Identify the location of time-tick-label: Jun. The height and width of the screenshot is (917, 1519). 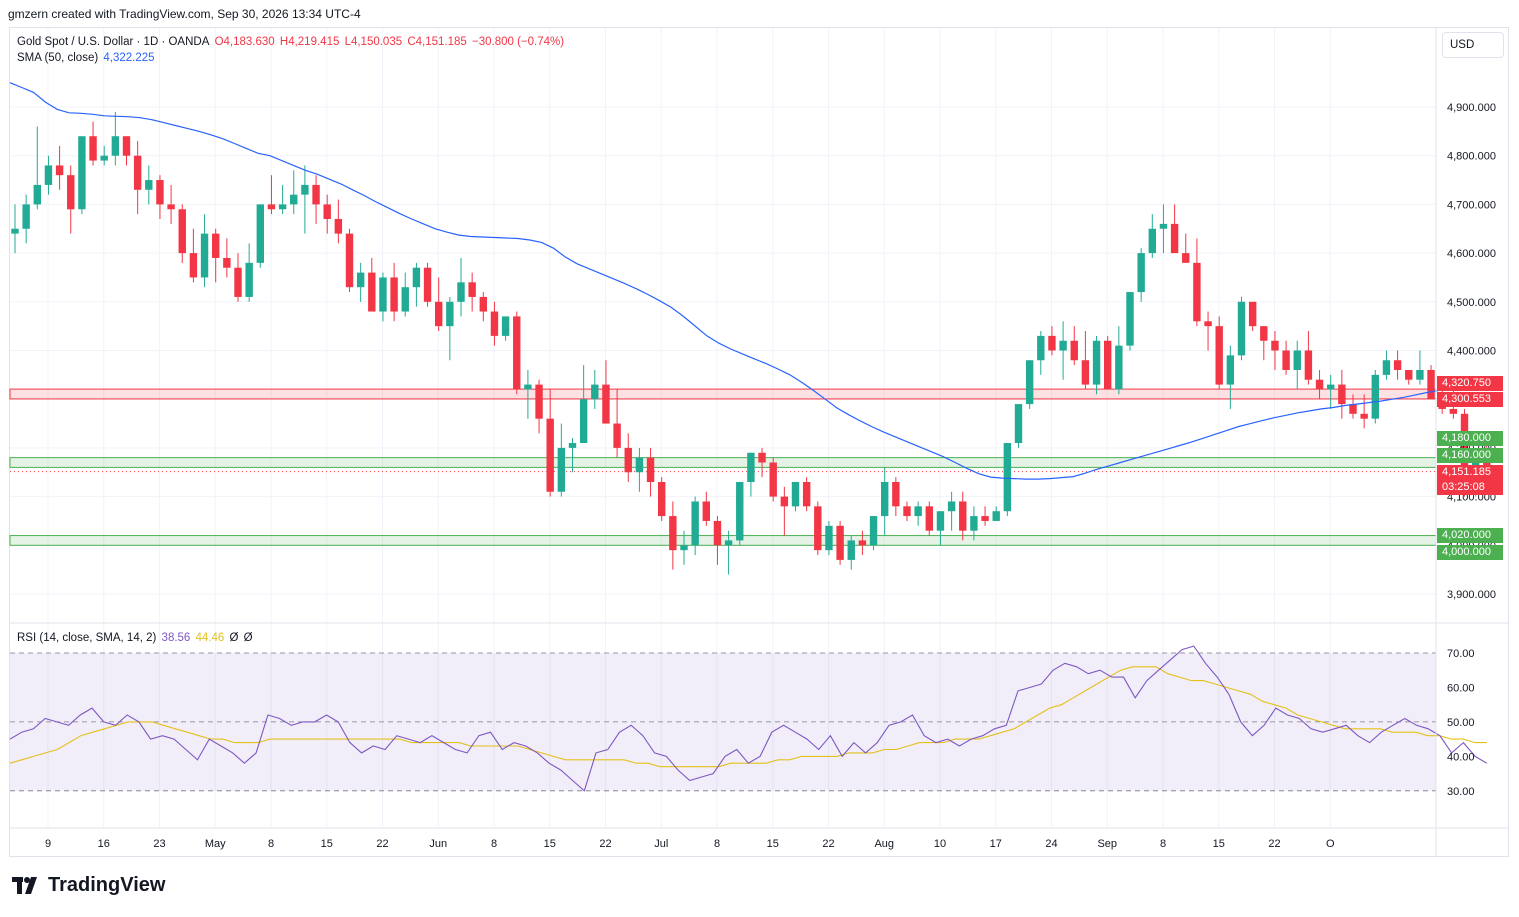
(438, 844).